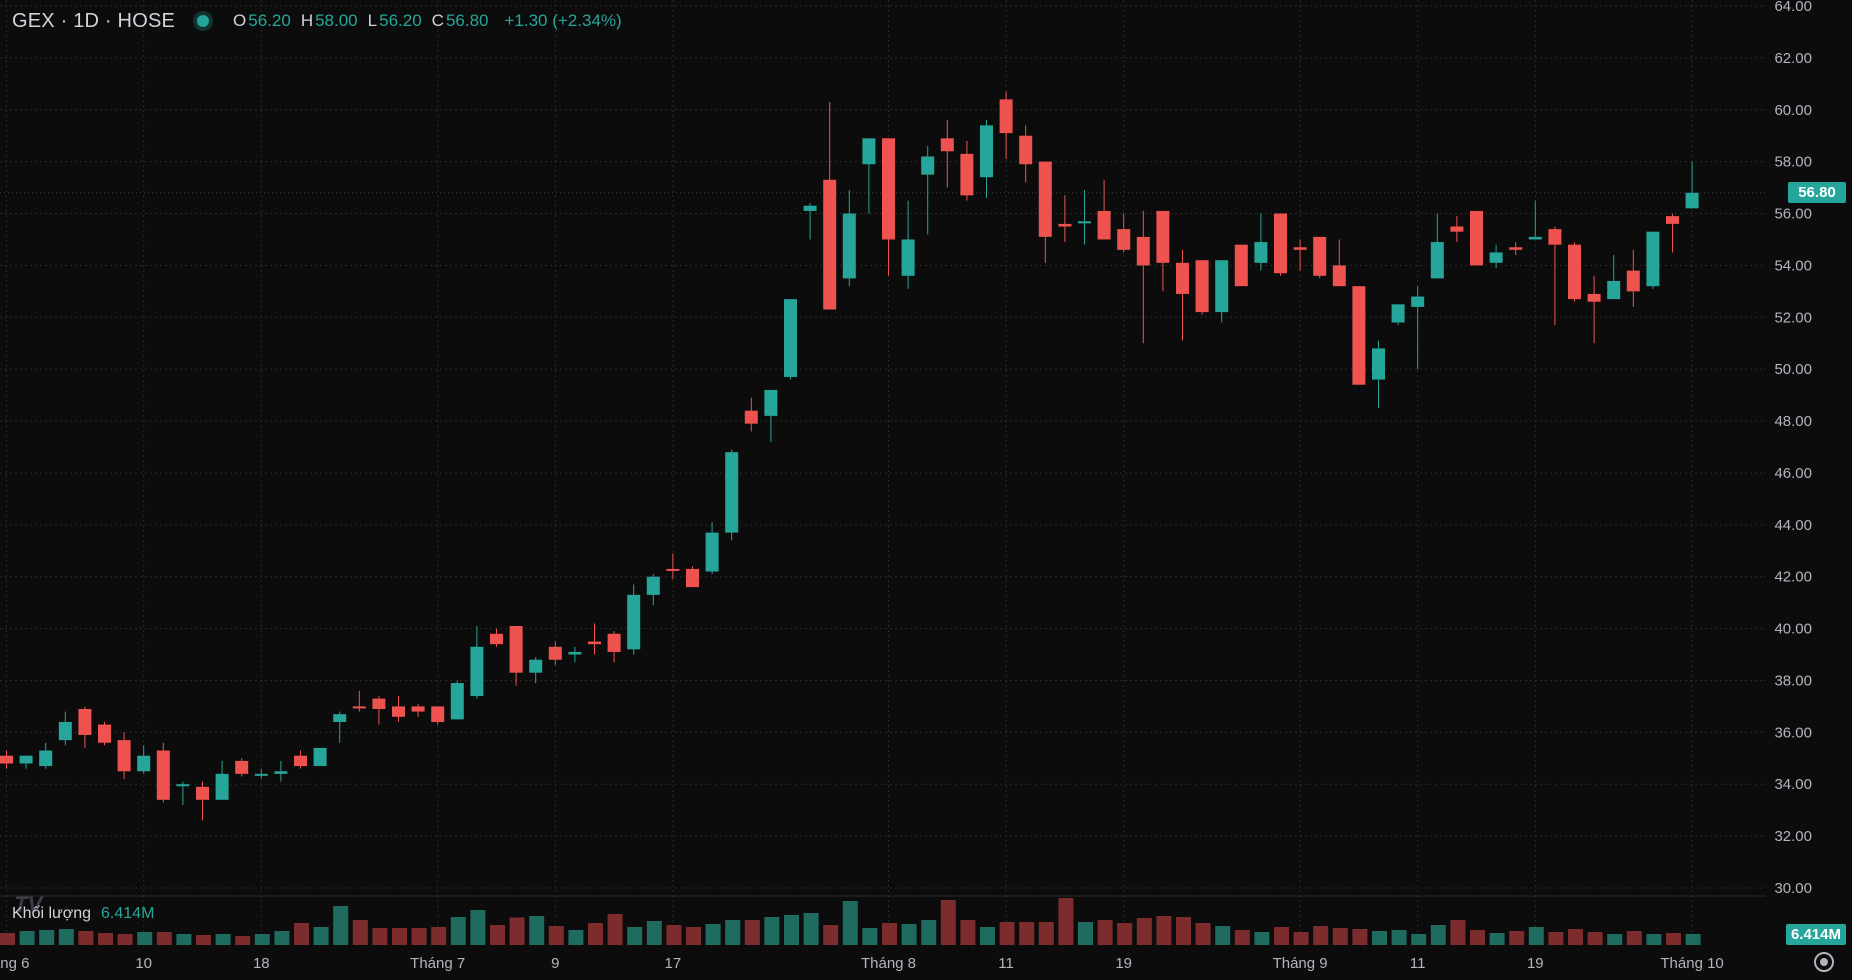  I want to click on y-tick-label: 34.00, so click(1793, 784).